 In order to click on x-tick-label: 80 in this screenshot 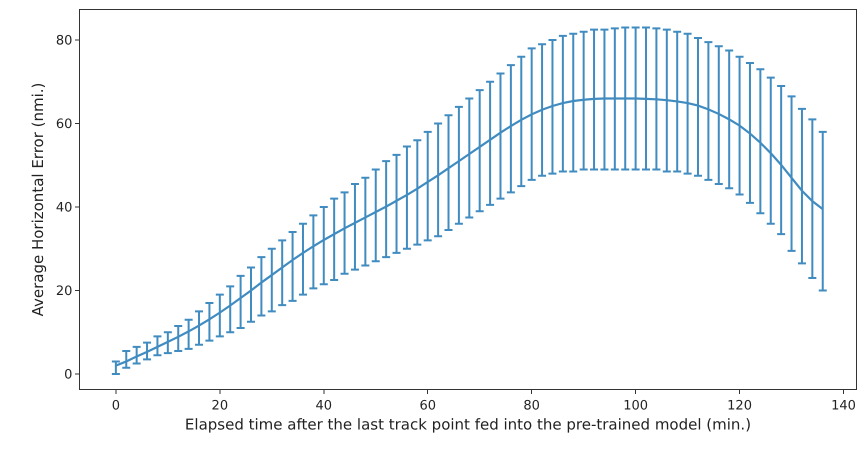, I will do `click(531, 406)`.